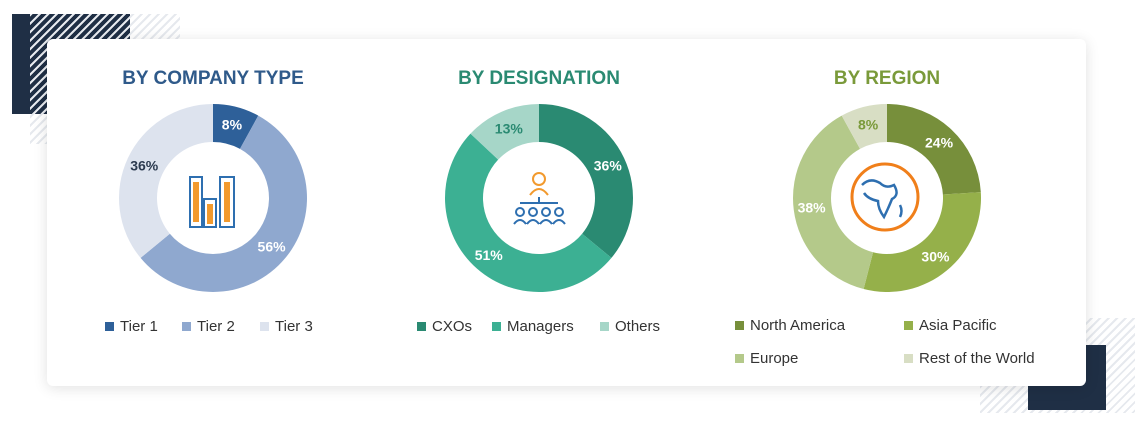 This screenshot has width=1143, height=421. What do you see at coordinates (958, 325) in the screenshot?
I see `legend-label: Asia Pacific` at bounding box center [958, 325].